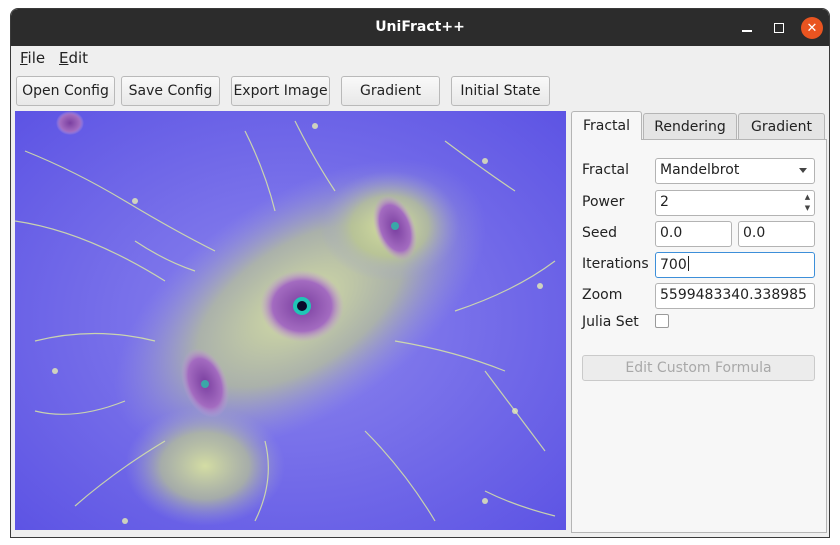 Image resolution: width=840 pixels, height=545 pixels. I want to click on text-caret, so click(688, 263).